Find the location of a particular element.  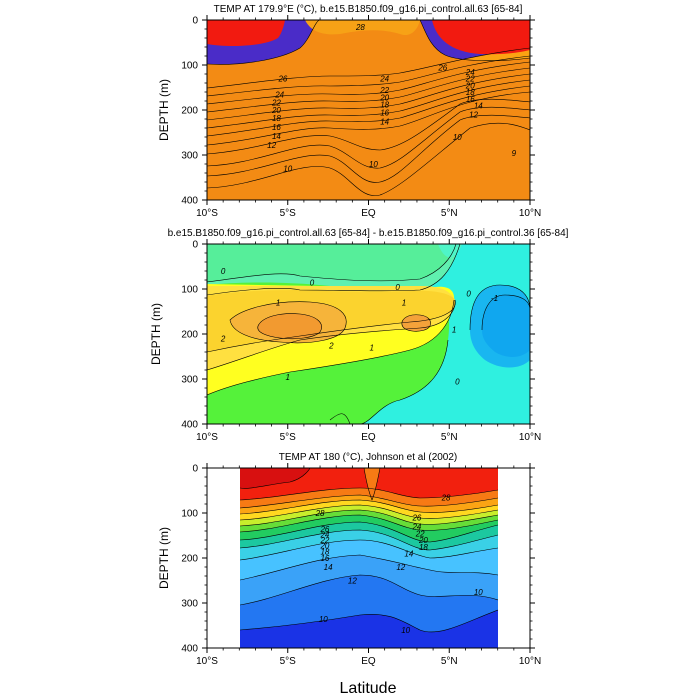

panel-3-contour-fill is located at coordinates (369, 558).